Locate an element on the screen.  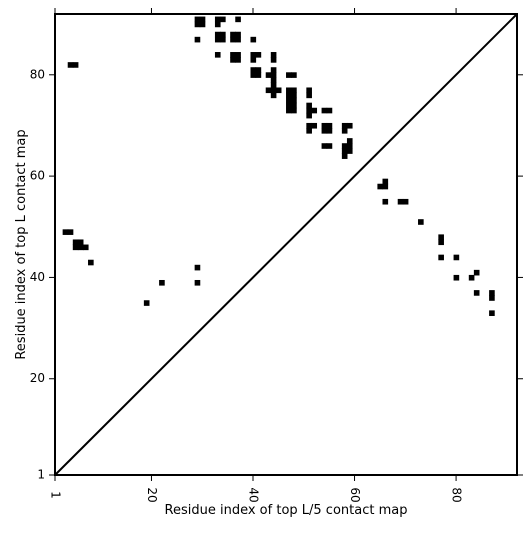
x-tick-label: 40 is located at coordinates (254, 494).